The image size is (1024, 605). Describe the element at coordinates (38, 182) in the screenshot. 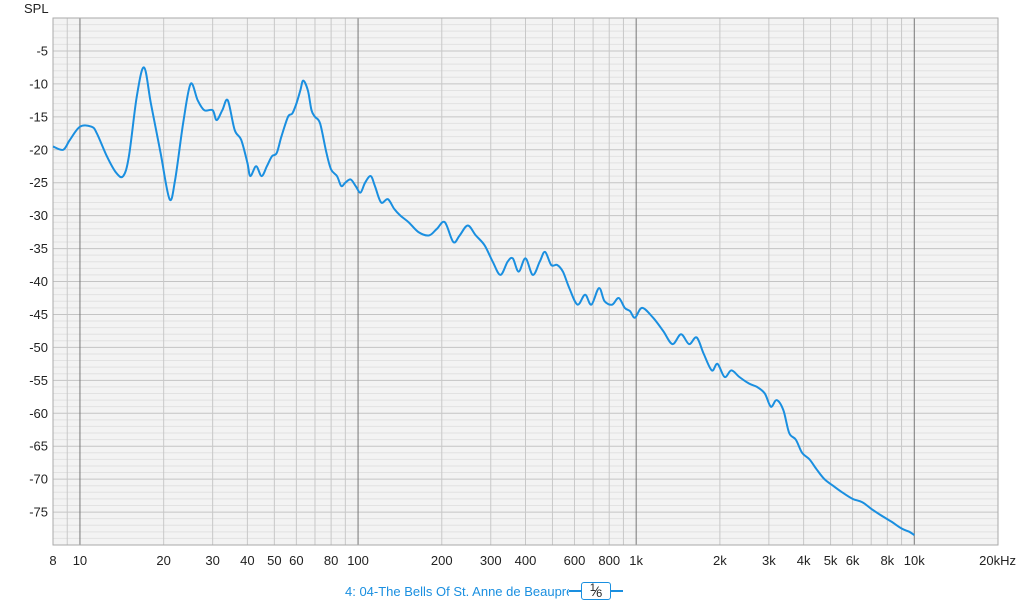

I see `y-tick-label: -25` at that location.